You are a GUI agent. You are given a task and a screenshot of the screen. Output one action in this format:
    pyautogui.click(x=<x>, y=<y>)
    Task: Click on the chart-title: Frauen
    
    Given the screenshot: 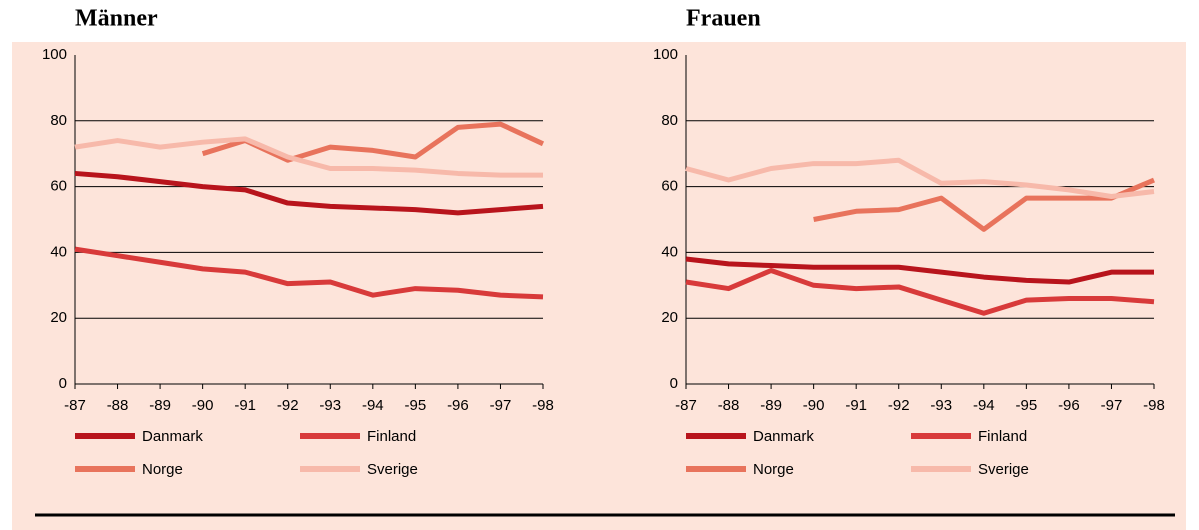 What is the action you would take?
    pyautogui.click(x=723, y=19)
    